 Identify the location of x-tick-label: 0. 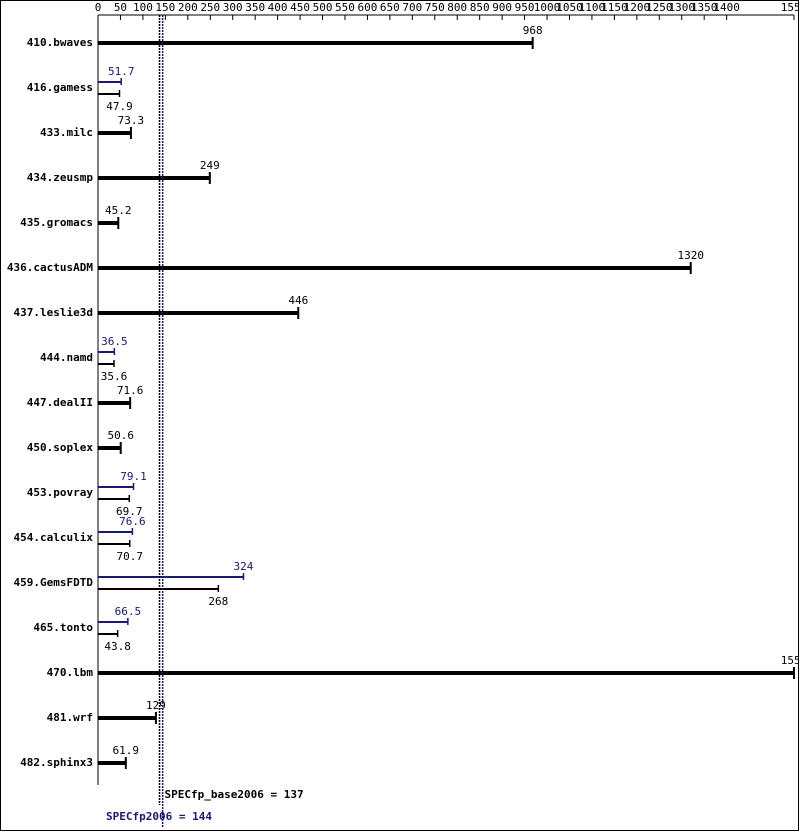
(98, 7).